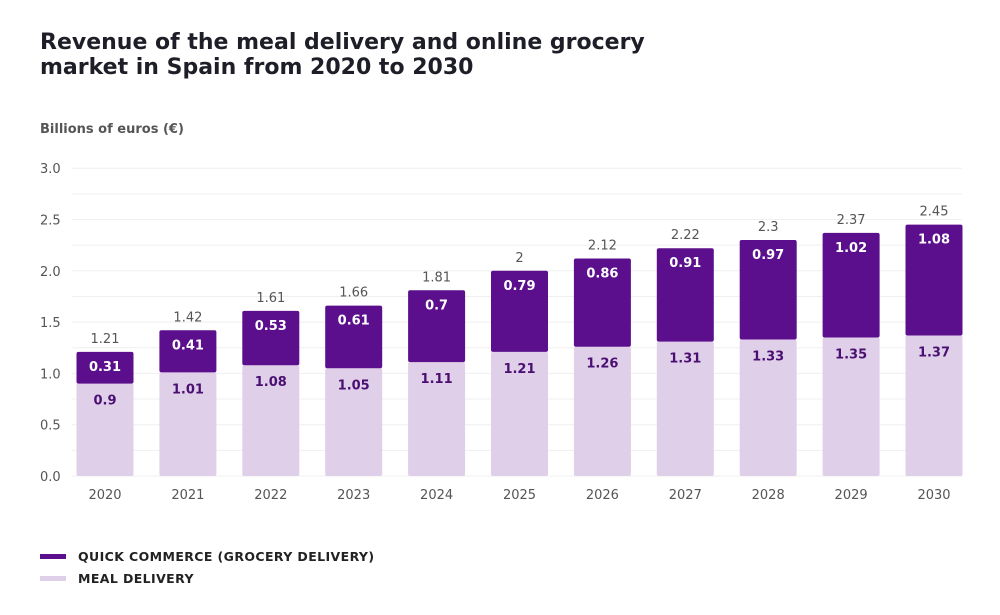 Image resolution: width=1000 pixels, height=615 pixels. Describe the element at coordinates (187, 495) in the screenshot. I see `x-tick-label: 2021` at that location.